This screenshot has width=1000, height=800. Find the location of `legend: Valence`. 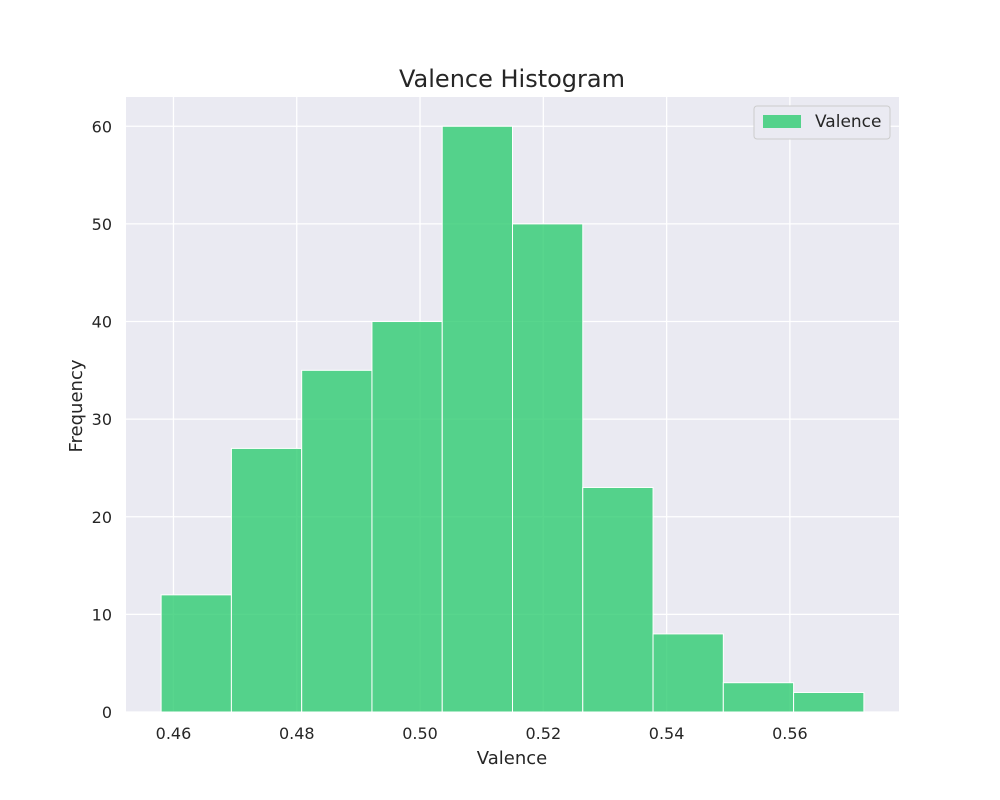

legend: Valence is located at coordinates (822, 122).